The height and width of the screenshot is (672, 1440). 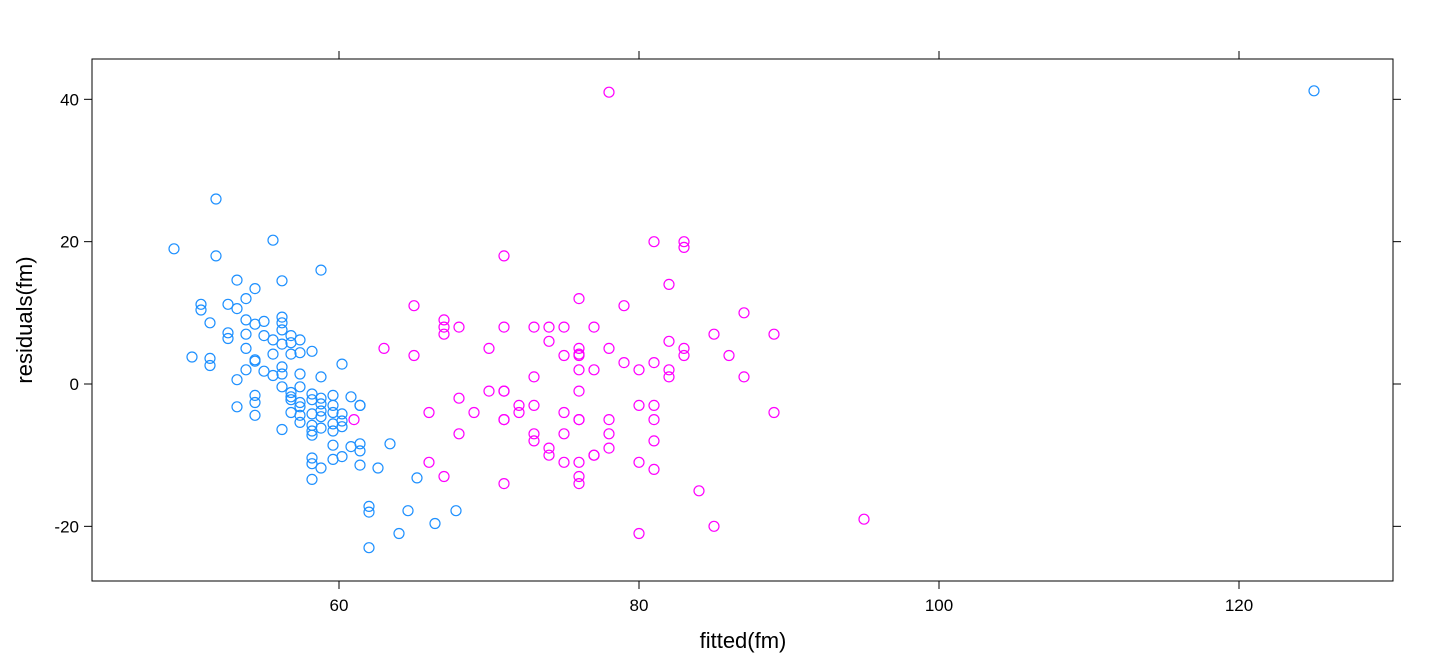 What do you see at coordinates (789, 55) in the screenshot?
I see `x-axis-top` at bounding box center [789, 55].